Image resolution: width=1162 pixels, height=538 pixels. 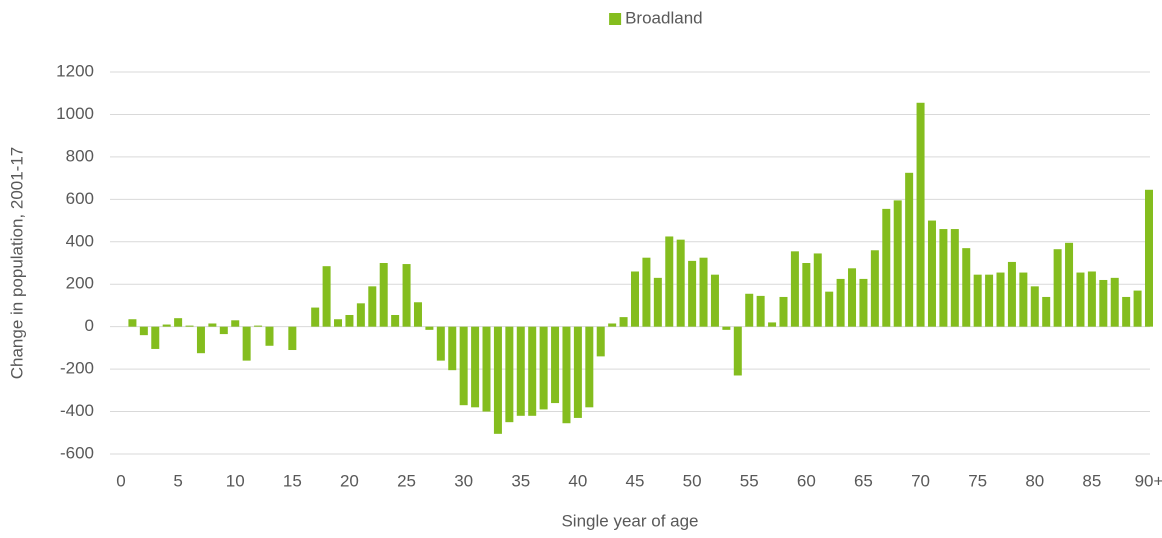 I want to click on legend-swatch, so click(x=615, y=19).